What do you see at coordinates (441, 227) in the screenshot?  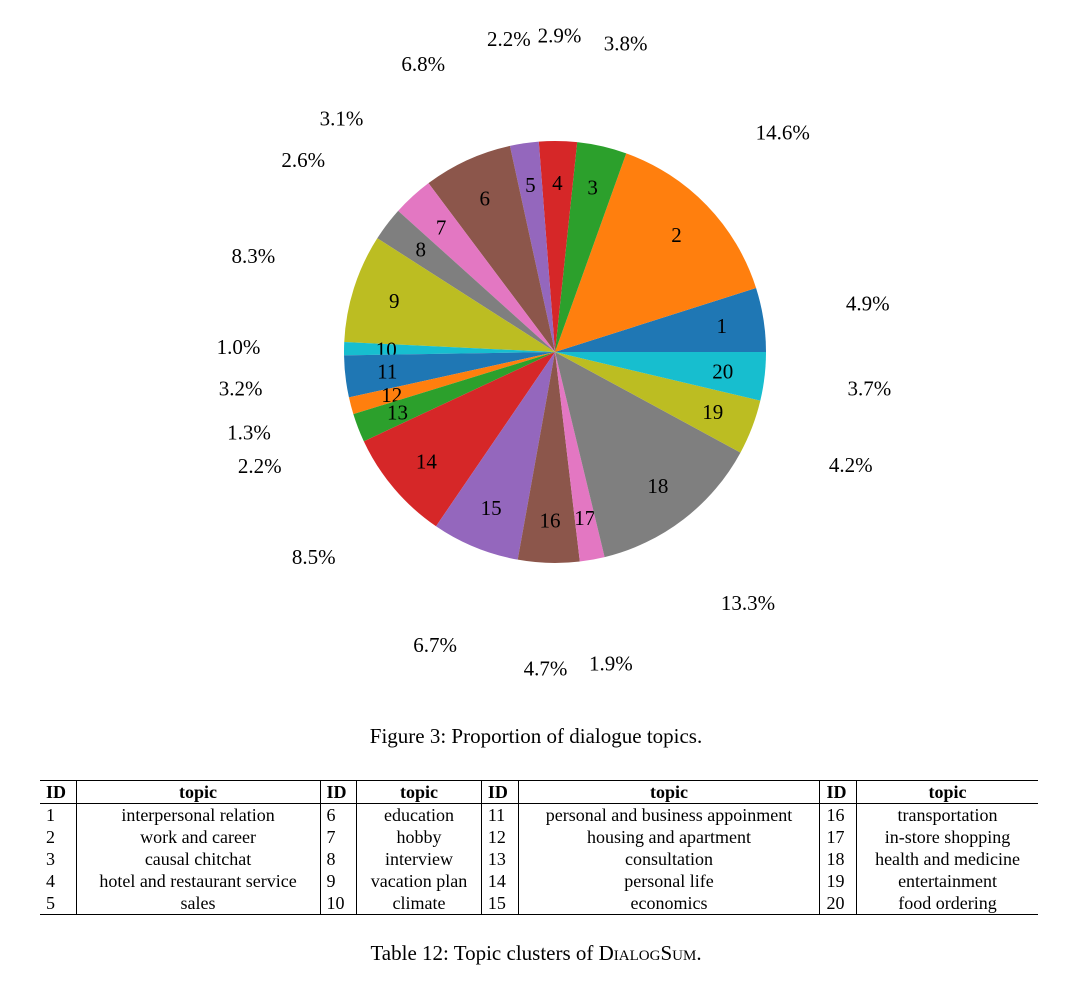 I see `slice-id-label: 7` at bounding box center [441, 227].